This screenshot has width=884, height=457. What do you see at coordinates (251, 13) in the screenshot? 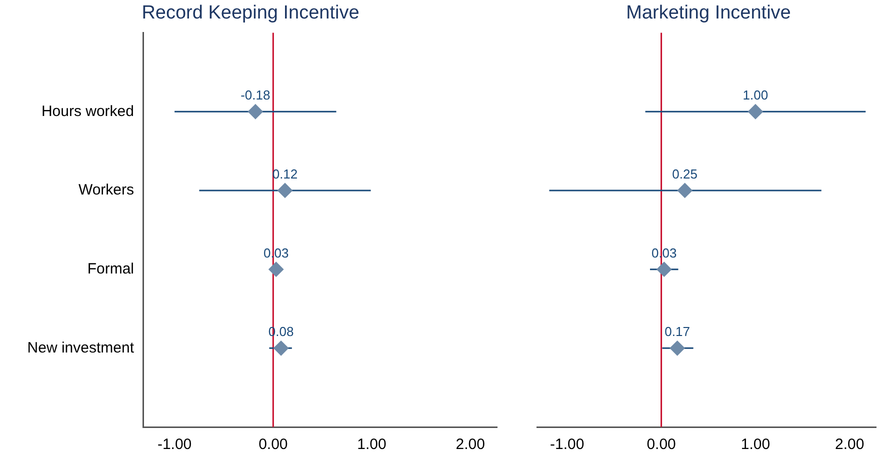
I see `chart-title: Record Keeping Incentive` at bounding box center [251, 13].